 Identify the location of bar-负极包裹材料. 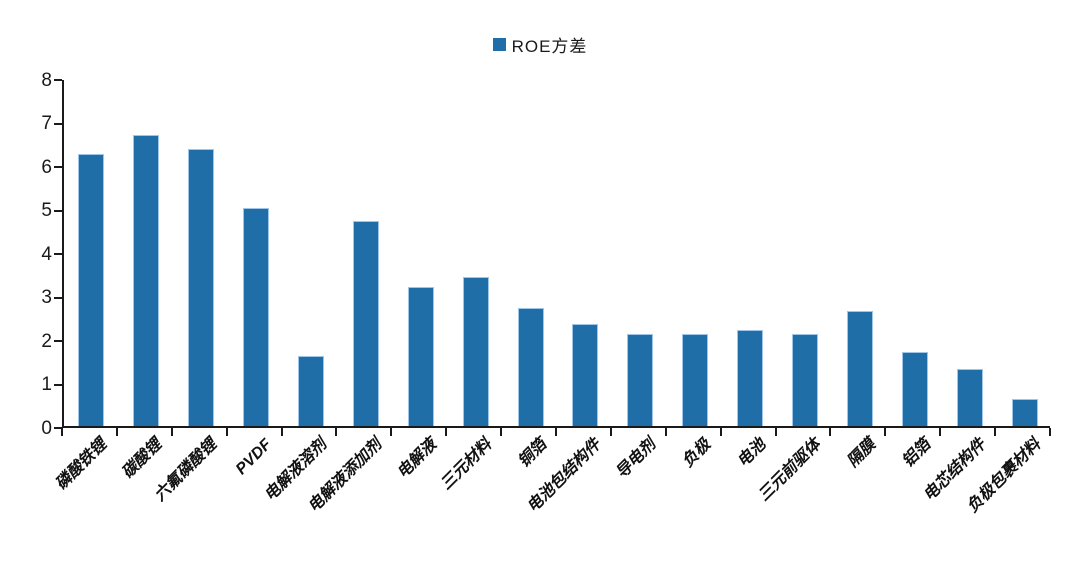
(1024, 412).